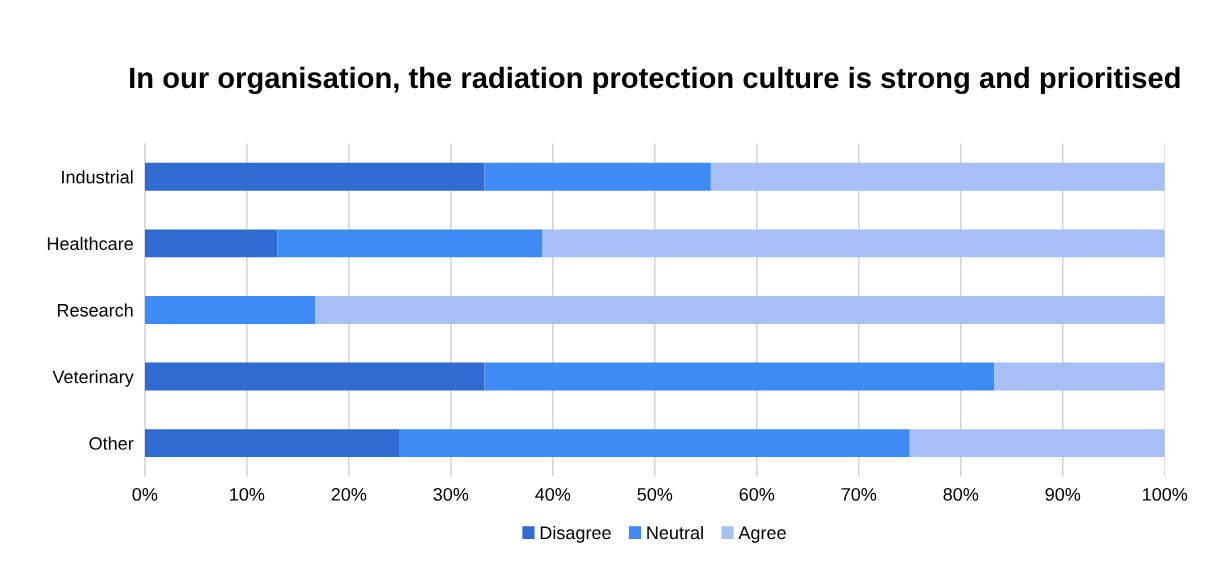  Describe the element at coordinates (451, 494) in the screenshot. I see `x-tick-label: 30%` at that location.